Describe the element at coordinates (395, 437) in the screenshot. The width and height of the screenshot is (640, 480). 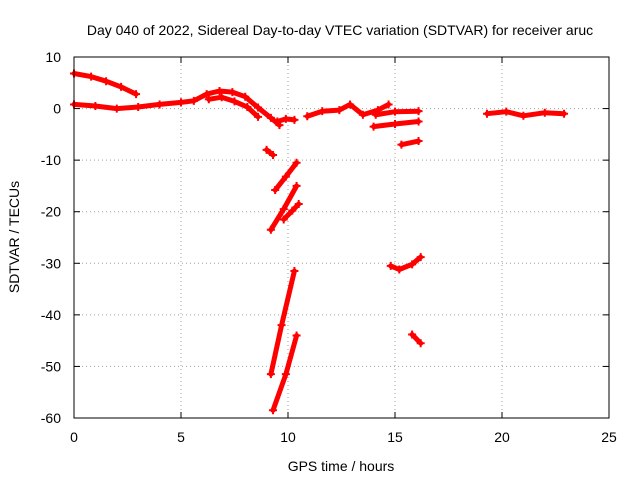
I see `x-tick-label: 15` at that location.